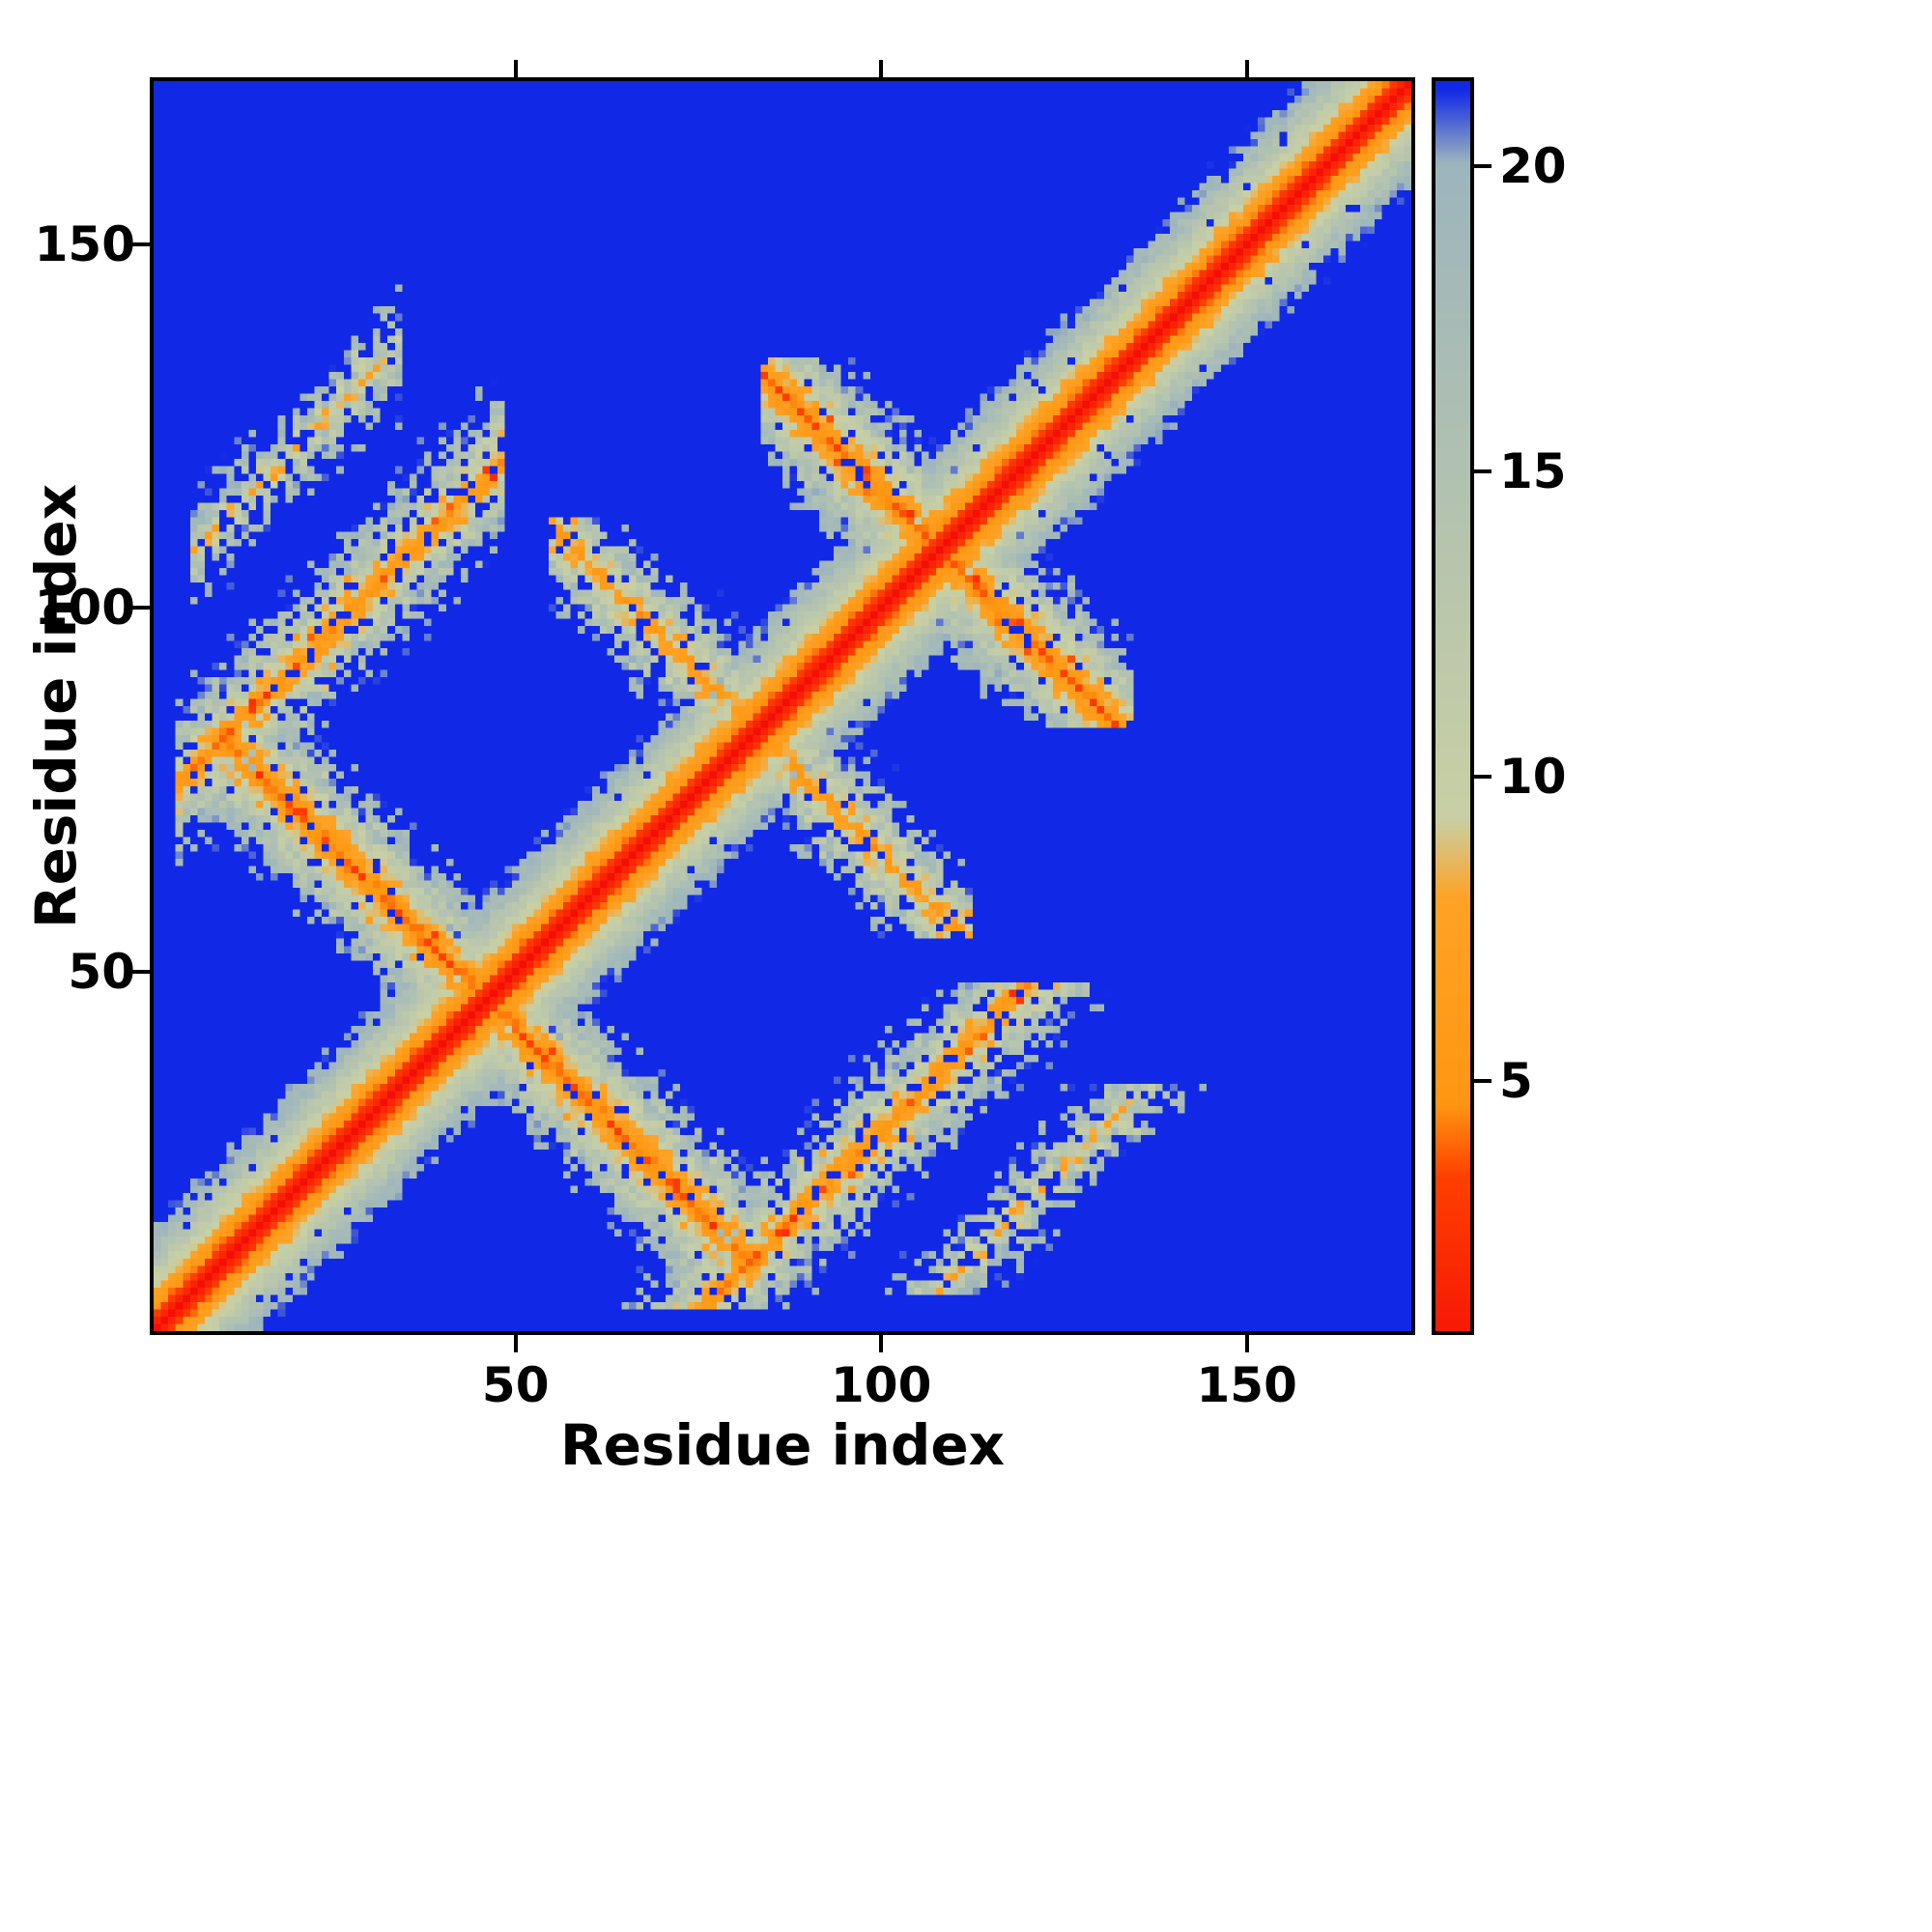 The image size is (1932, 1932). Describe the element at coordinates (1516, 1081) in the screenshot. I see `colorbar-tick-label: 5` at that location.